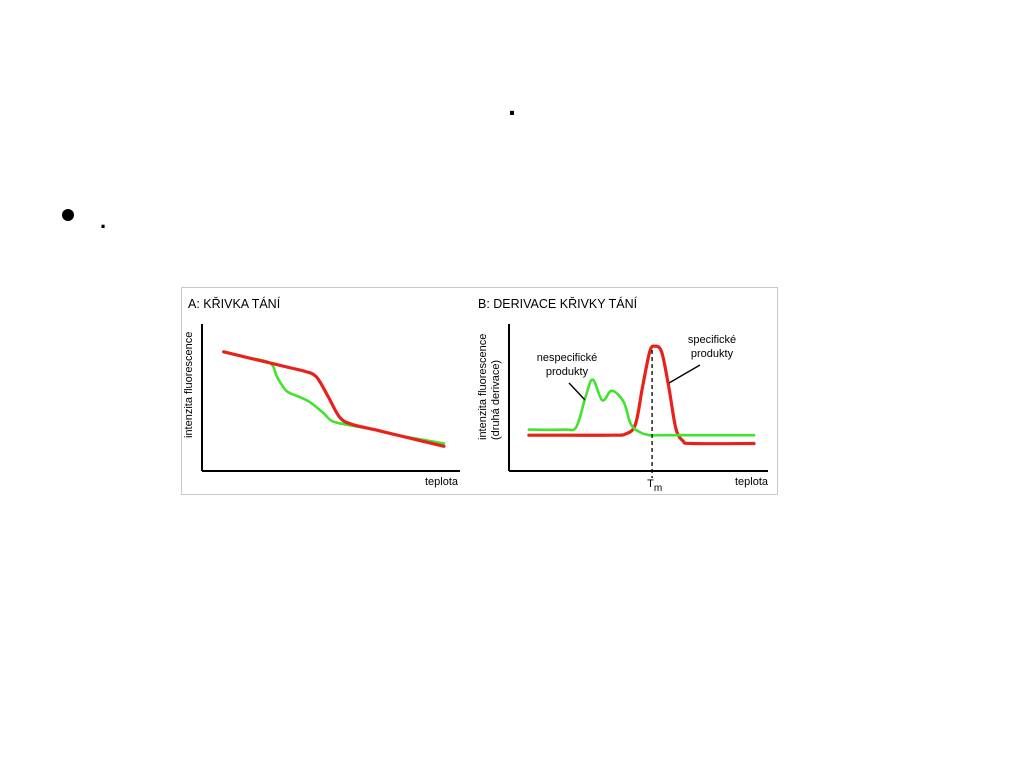 The image size is (1024, 768). I want to click on panel-b-plot-area, so click(641, 411).